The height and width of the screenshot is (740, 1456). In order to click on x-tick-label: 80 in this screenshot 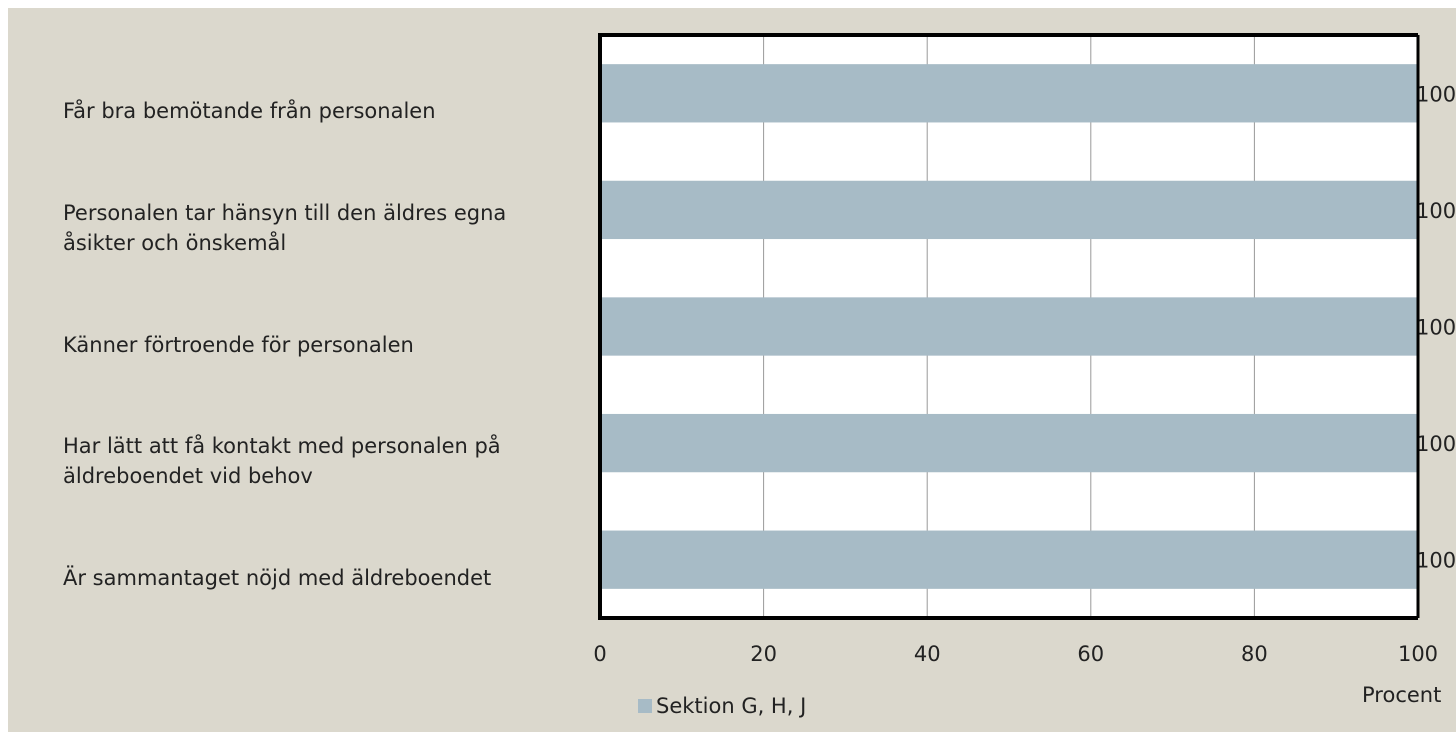, I will do `click(1254, 654)`.